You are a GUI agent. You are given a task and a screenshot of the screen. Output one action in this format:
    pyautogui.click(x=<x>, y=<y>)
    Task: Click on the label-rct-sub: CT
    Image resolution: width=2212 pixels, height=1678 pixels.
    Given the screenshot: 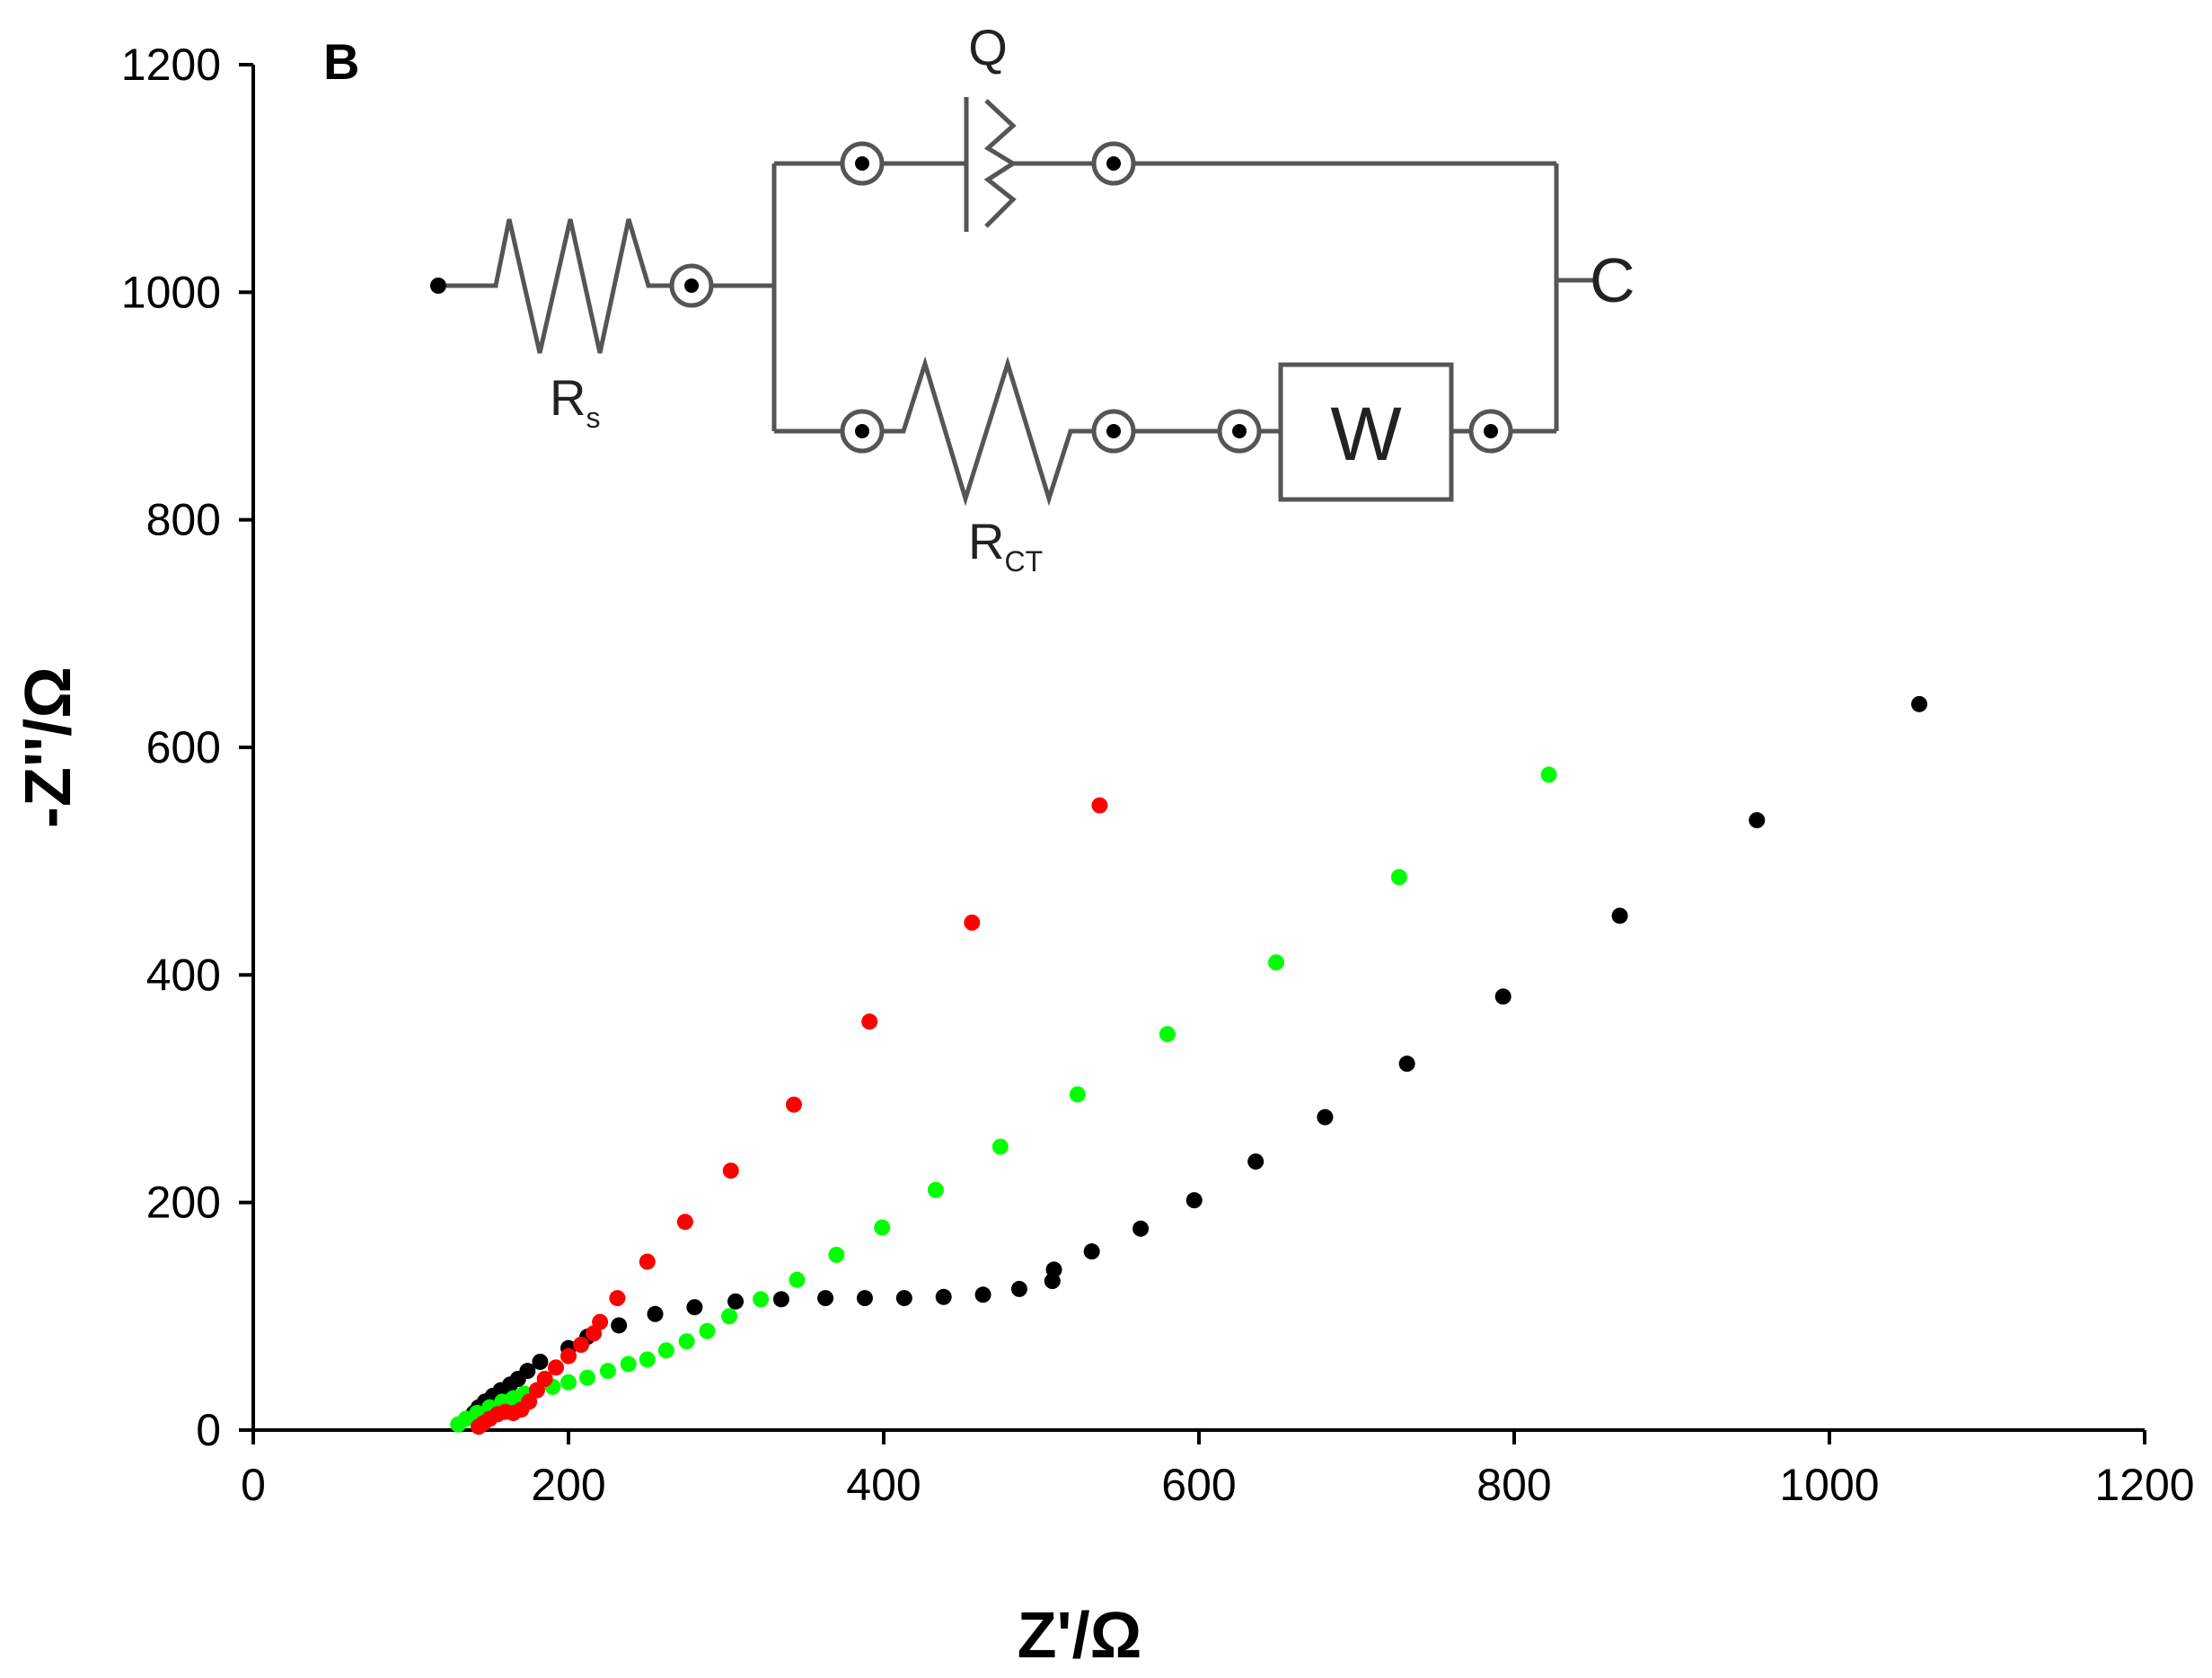 What is the action you would take?
    pyautogui.click(x=1024, y=561)
    